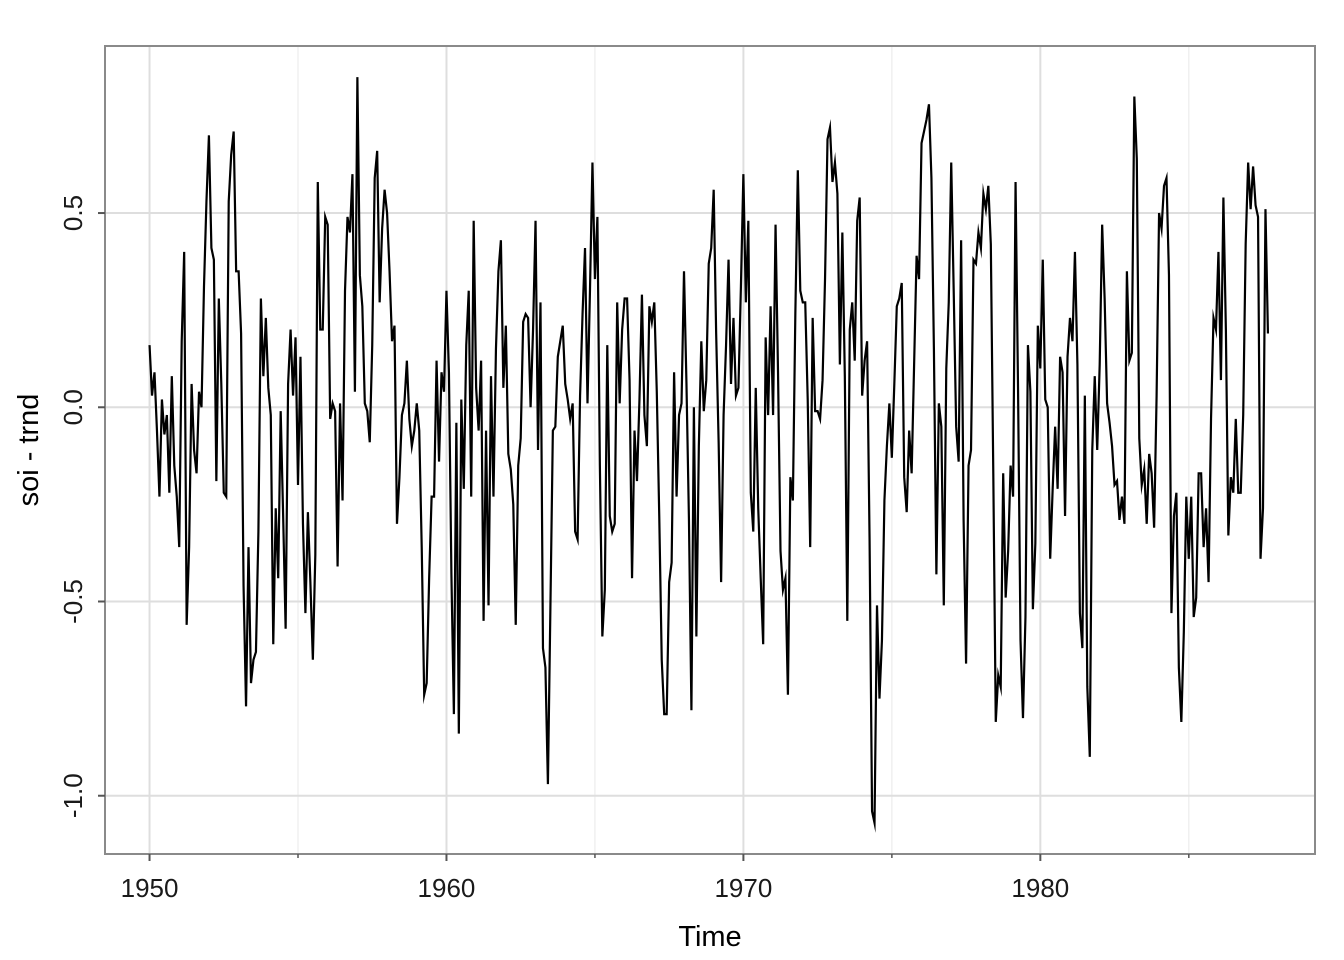 Image resolution: width=1344 pixels, height=960 pixels. What do you see at coordinates (29, 450) in the screenshot?
I see `y-axis-title: soi - trnd` at bounding box center [29, 450].